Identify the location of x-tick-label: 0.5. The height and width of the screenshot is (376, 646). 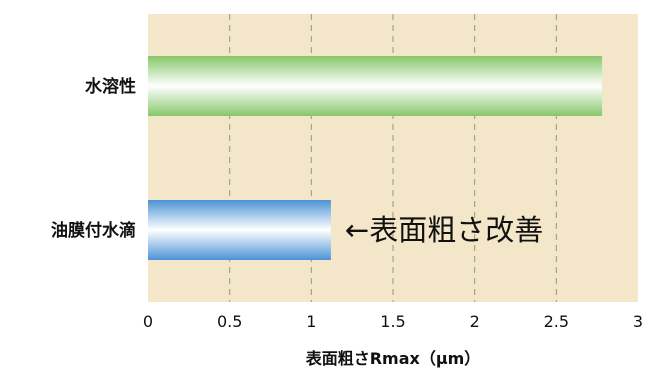
(229, 321).